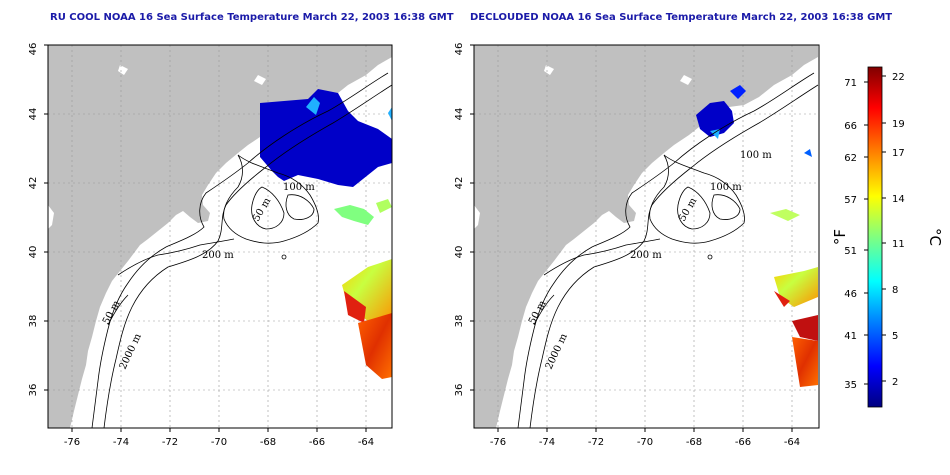  Describe the element at coordinates (645, 430) in the screenshot. I see `x-axis-ticks-right` at that location.